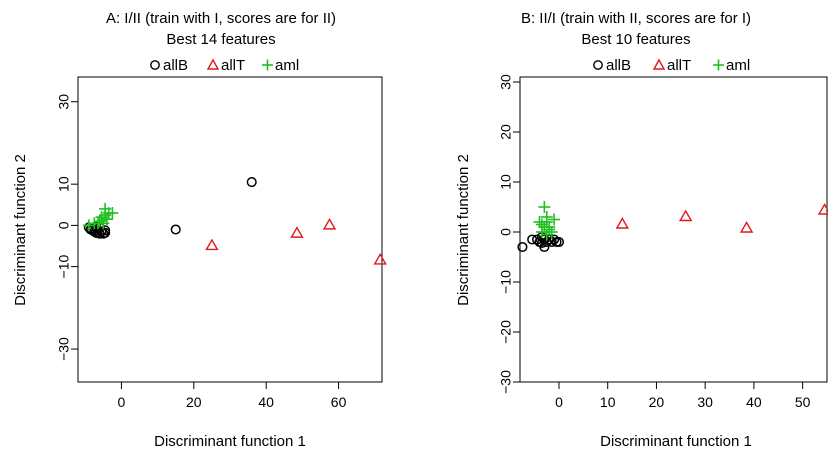 This screenshot has height=455, width=828. I want to click on y-axis: −30 −10 0 10 30, so click(67, 227).